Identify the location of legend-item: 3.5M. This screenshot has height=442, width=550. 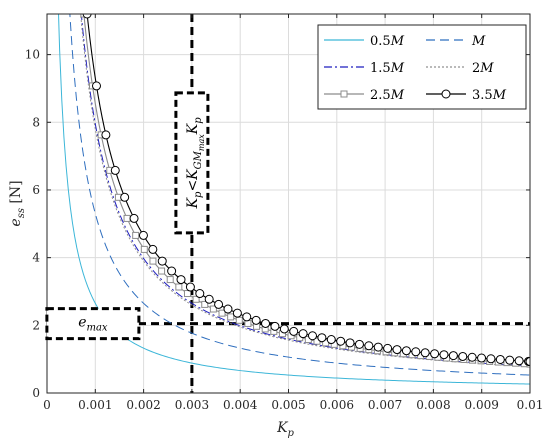
(466, 95).